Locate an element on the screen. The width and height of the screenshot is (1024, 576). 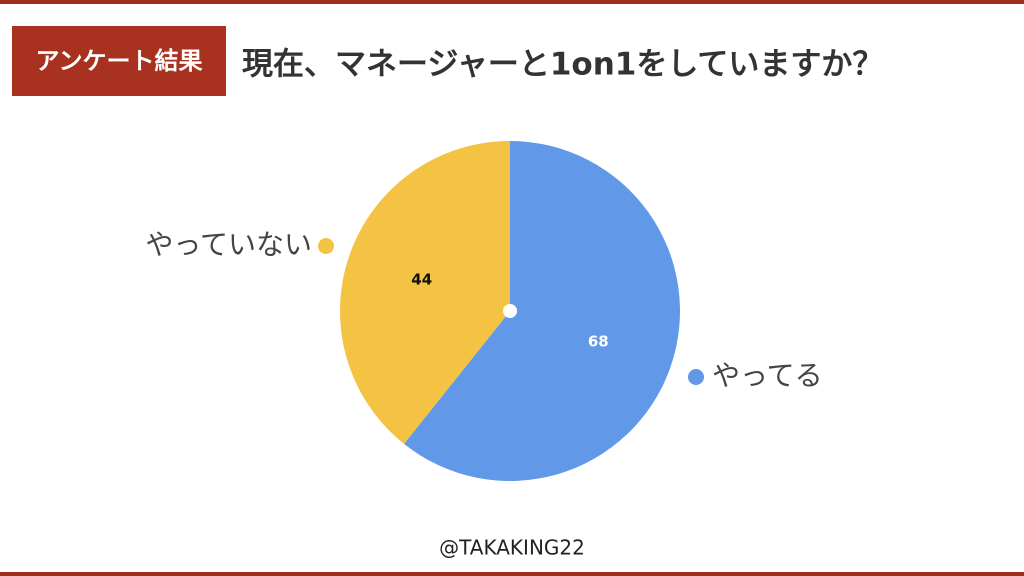
value-label: 44 is located at coordinates (421, 280).